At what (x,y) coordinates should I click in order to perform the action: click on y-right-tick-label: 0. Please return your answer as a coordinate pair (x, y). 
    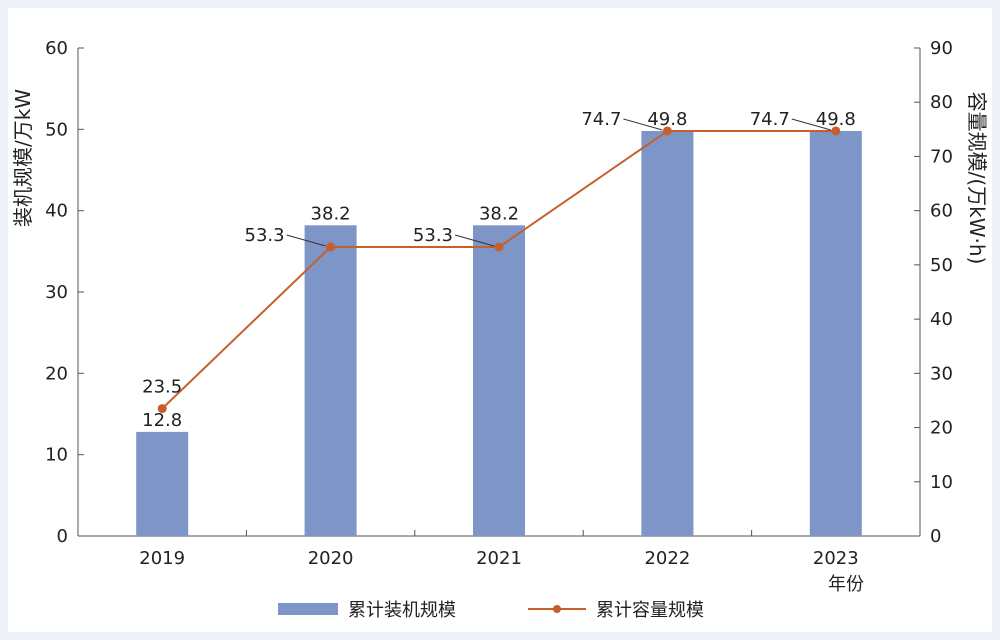
    Looking at the image, I should click on (935, 536).